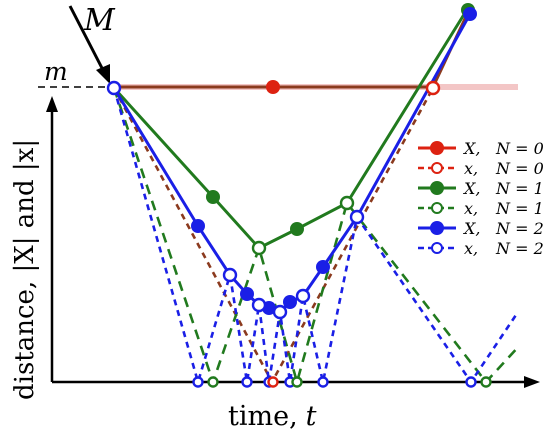 This screenshot has width=550, height=438. Describe the element at coordinates (99, 20) in the screenshot. I see `big-m-label: M` at that location.